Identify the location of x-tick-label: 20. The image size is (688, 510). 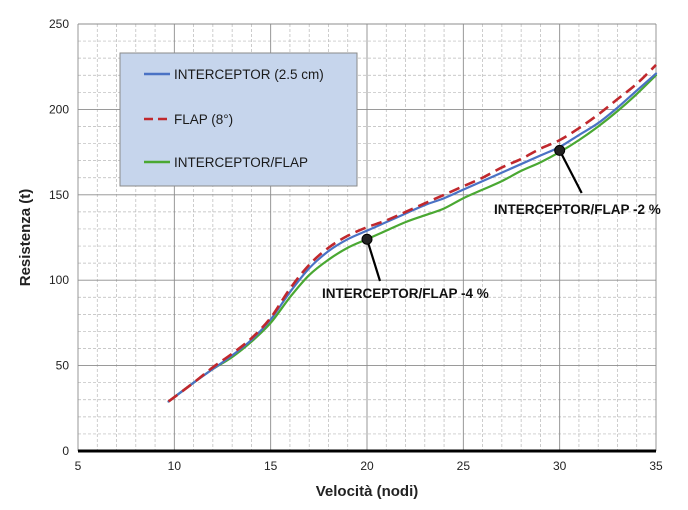
(367, 466).